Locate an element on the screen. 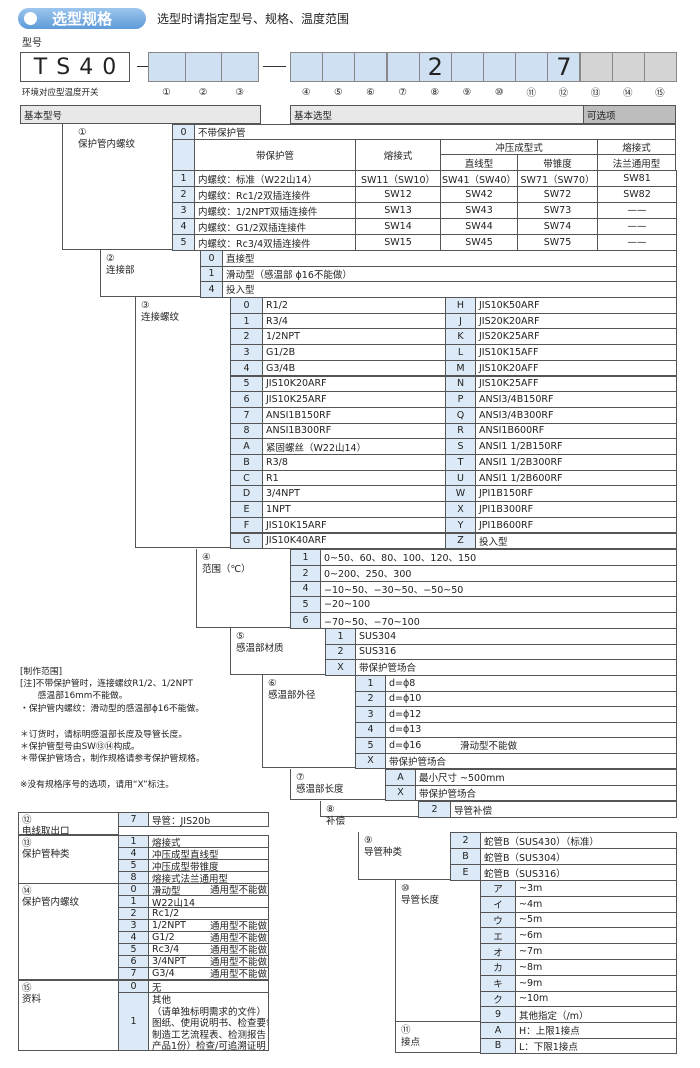 Image resolution: width=700 pixels, height=1068 pixels. code-cell: N is located at coordinates (460, 384).